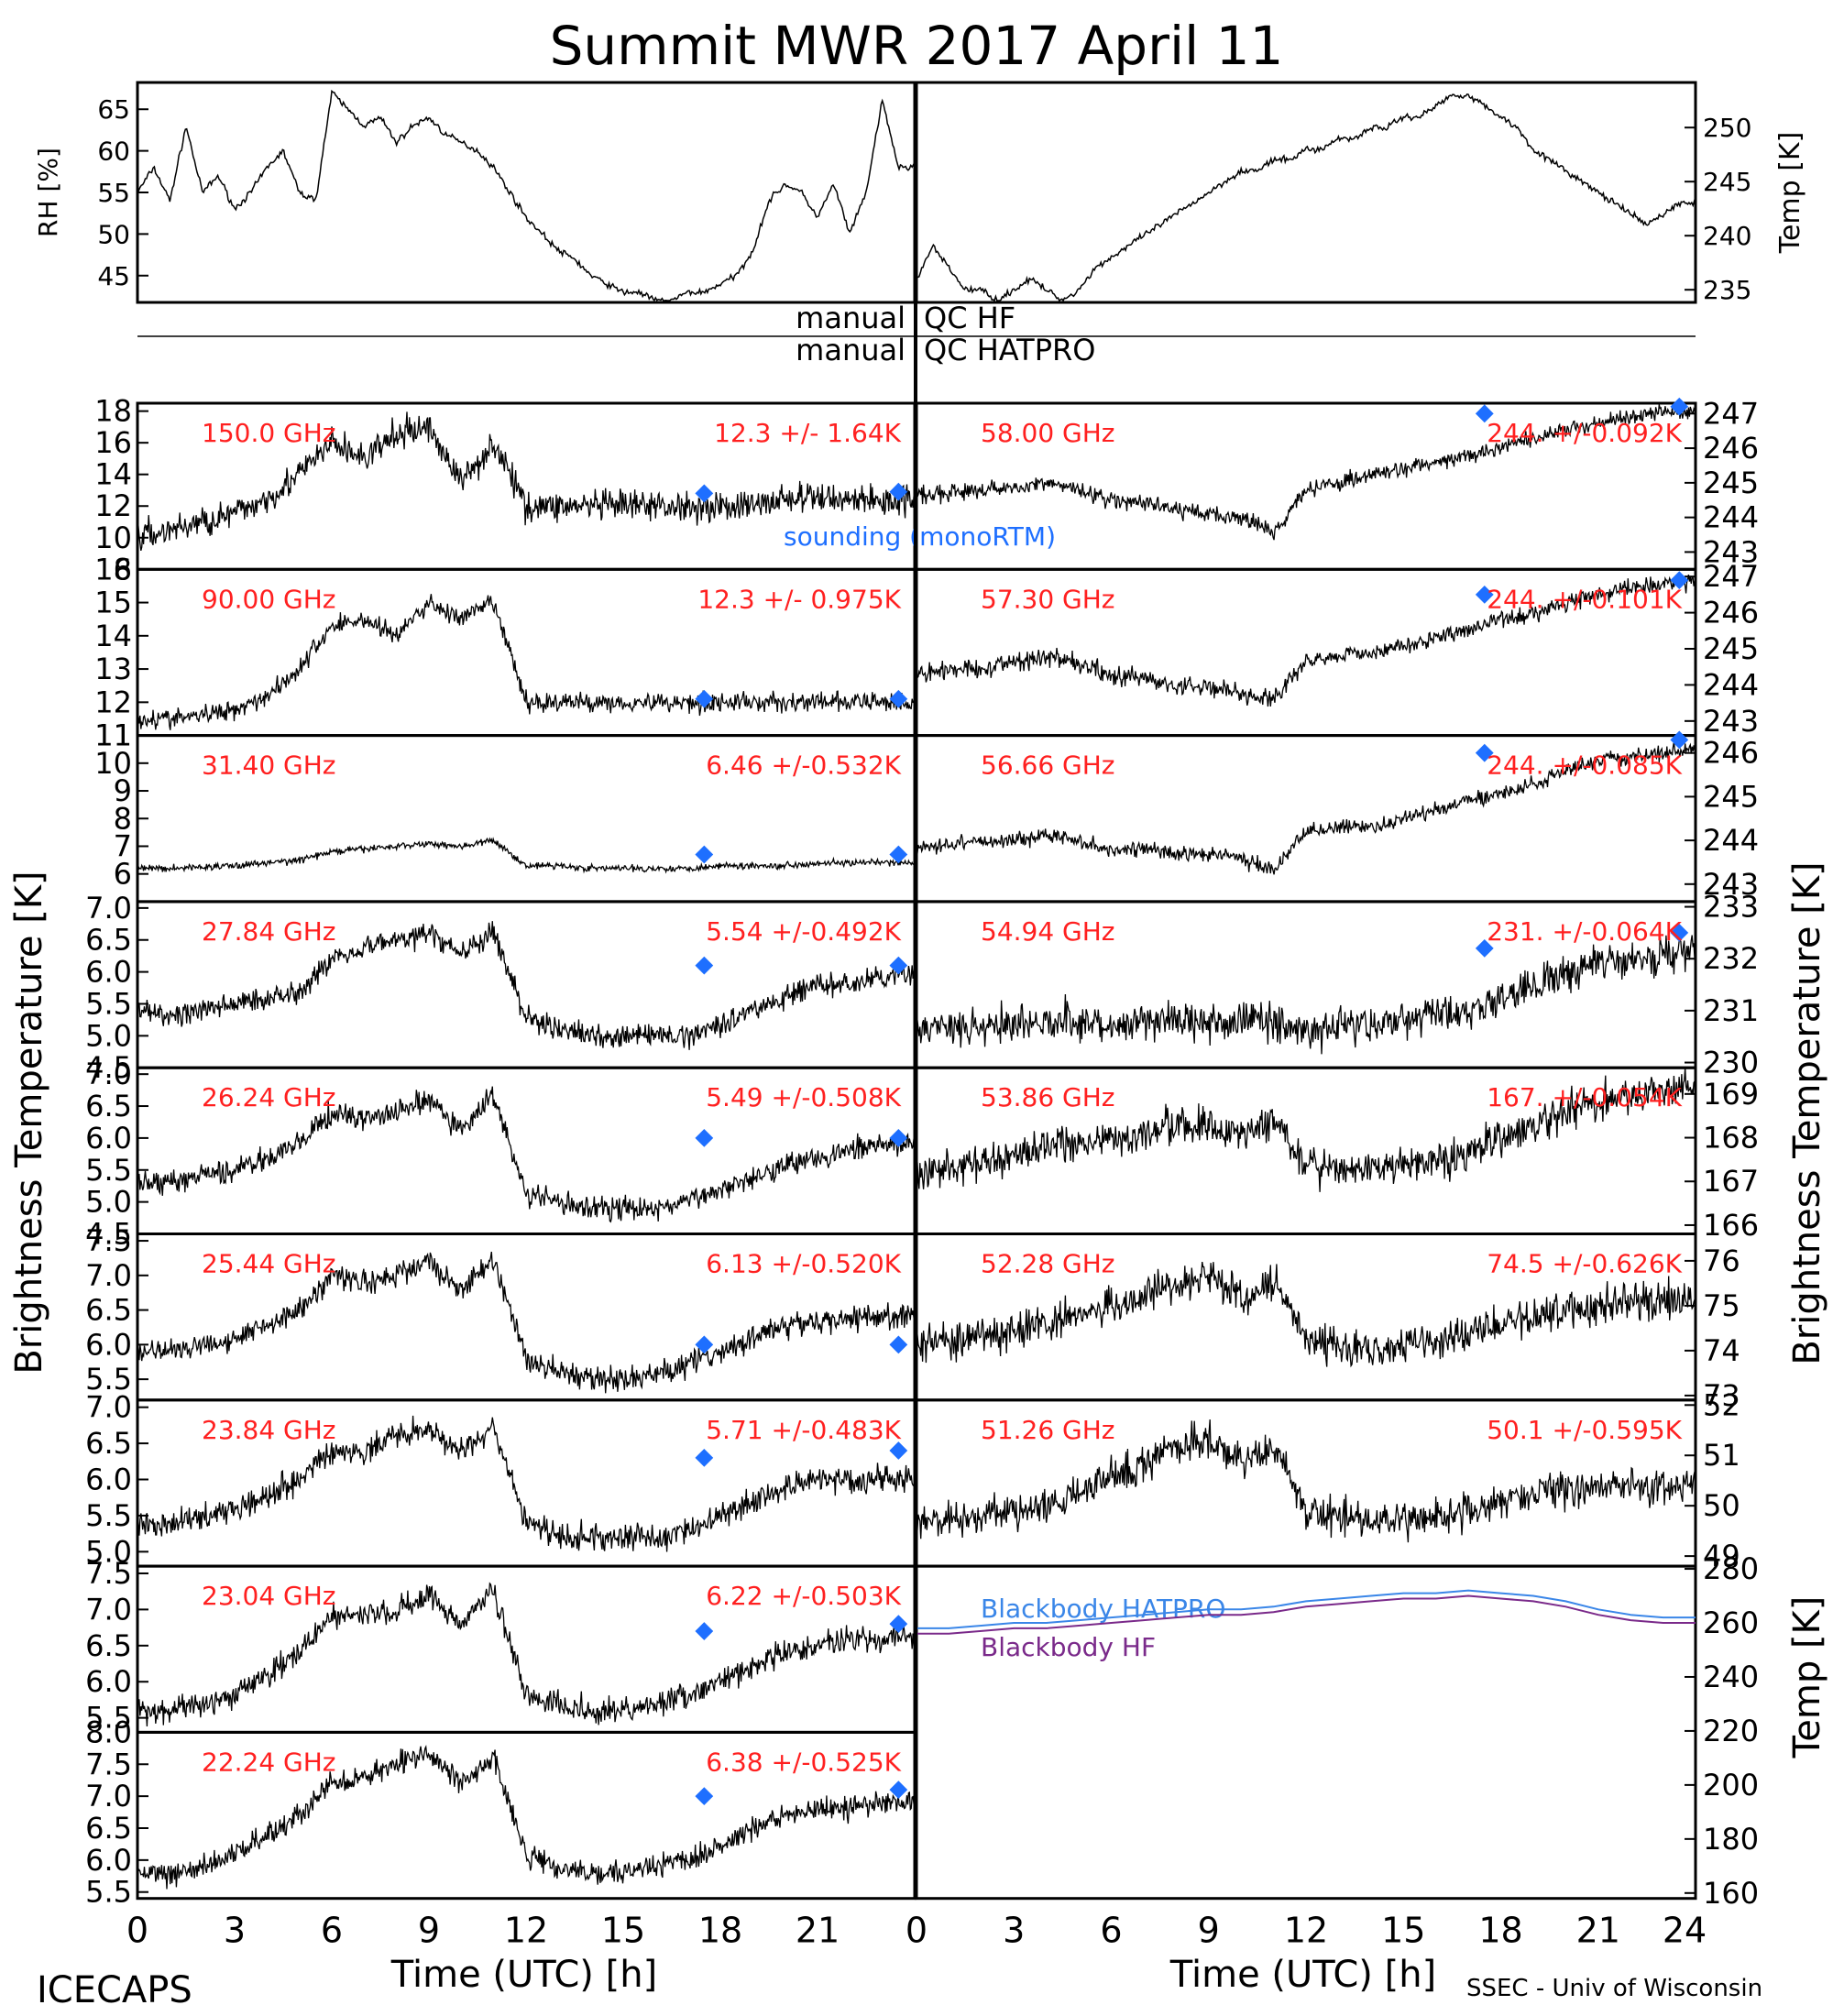 The width and height of the screenshot is (1833, 2016). What do you see at coordinates (1731, 413) in the screenshot?
I see `y-tick-label: 247` at bounding box center [1731, 413].